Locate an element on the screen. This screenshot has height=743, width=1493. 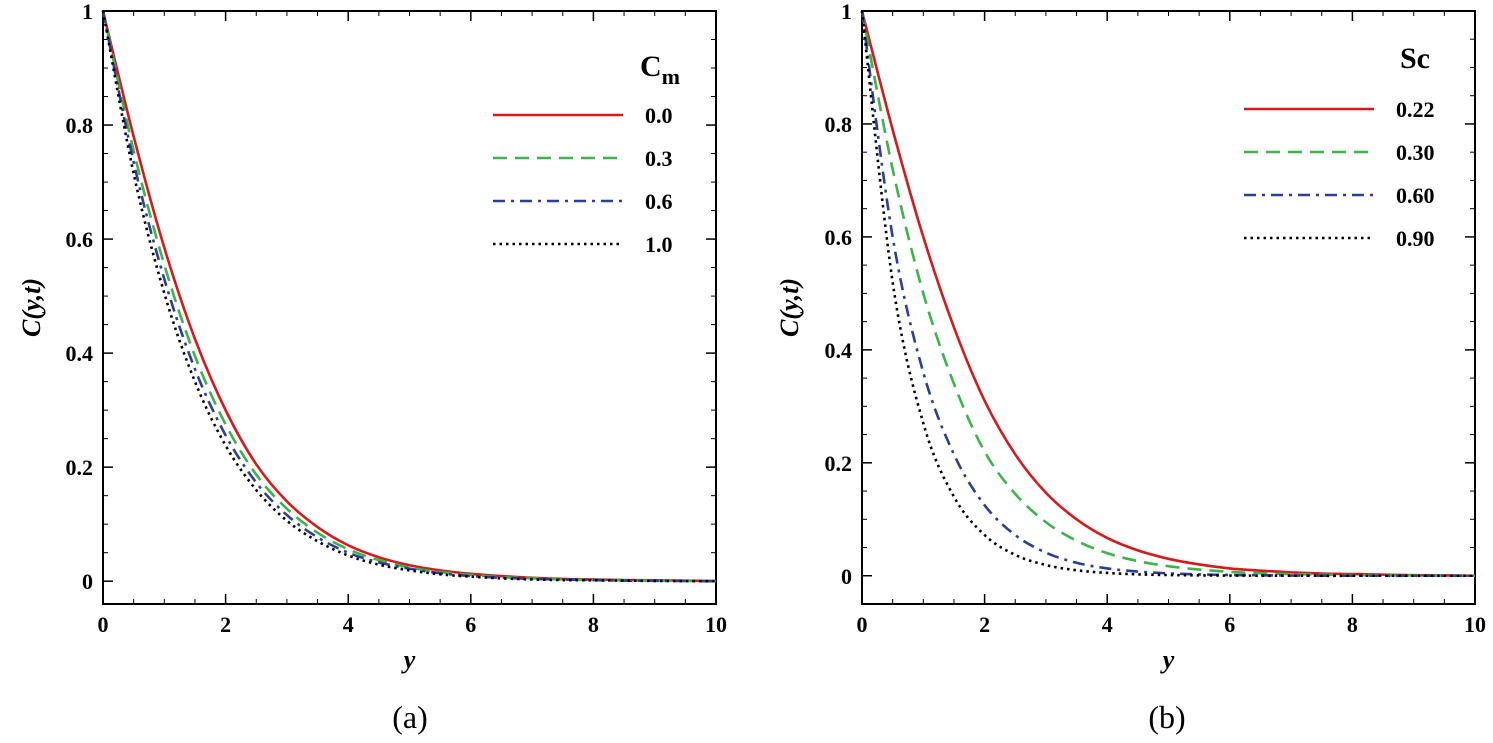
legend-title: Cm is located at coordinates (660, 69).